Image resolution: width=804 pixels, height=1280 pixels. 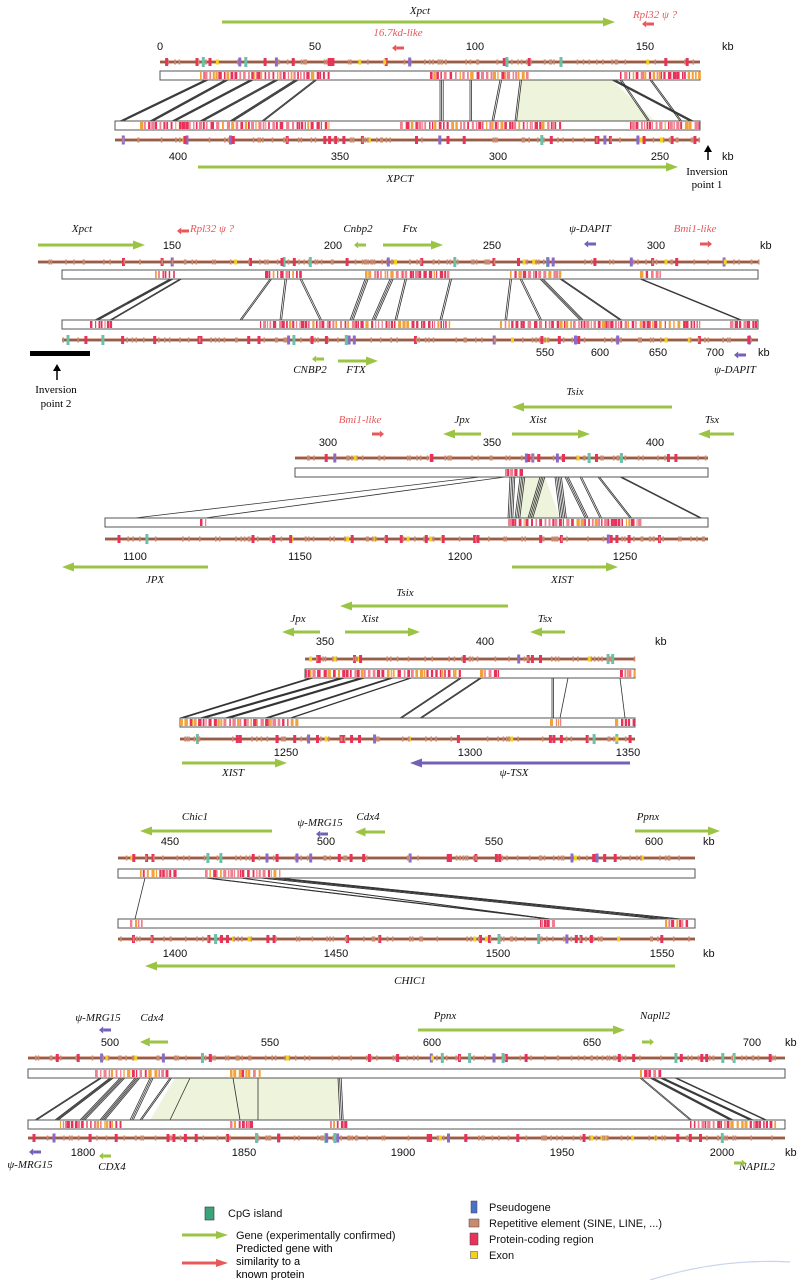 What do you see at coordinates (404, 593) in the screenshot?
I see `gene-label: Tsix` at bounding box center [404, 593].